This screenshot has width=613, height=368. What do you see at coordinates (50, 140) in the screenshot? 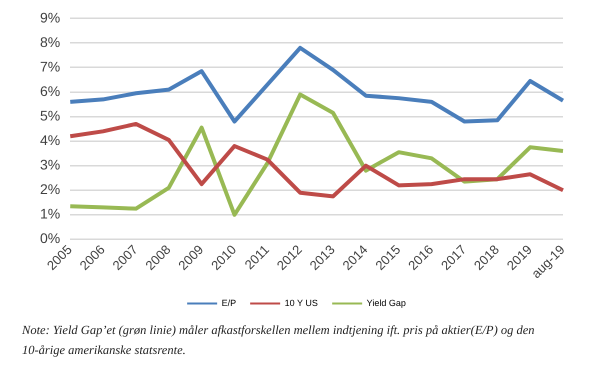
I see `y-tick-label: 4%` at bounding box center [50, 140].